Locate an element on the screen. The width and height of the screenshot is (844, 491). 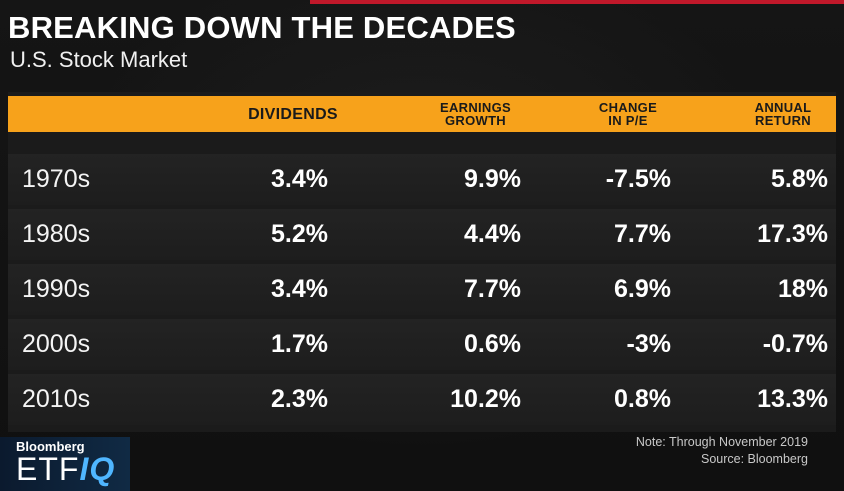
earnings-growth-value: 9.9% is located at coordinates (492, 179).